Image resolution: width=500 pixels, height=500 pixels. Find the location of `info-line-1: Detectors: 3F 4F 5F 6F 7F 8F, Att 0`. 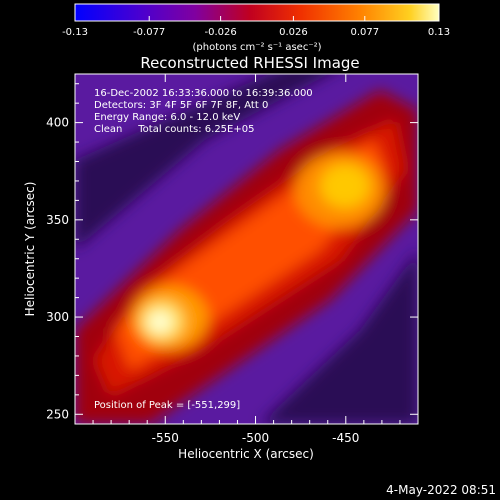

info-line-1: Detectors: 3F 4F 5F 6F 7F 8F, Att 0 is located at coordinates (181, 105).